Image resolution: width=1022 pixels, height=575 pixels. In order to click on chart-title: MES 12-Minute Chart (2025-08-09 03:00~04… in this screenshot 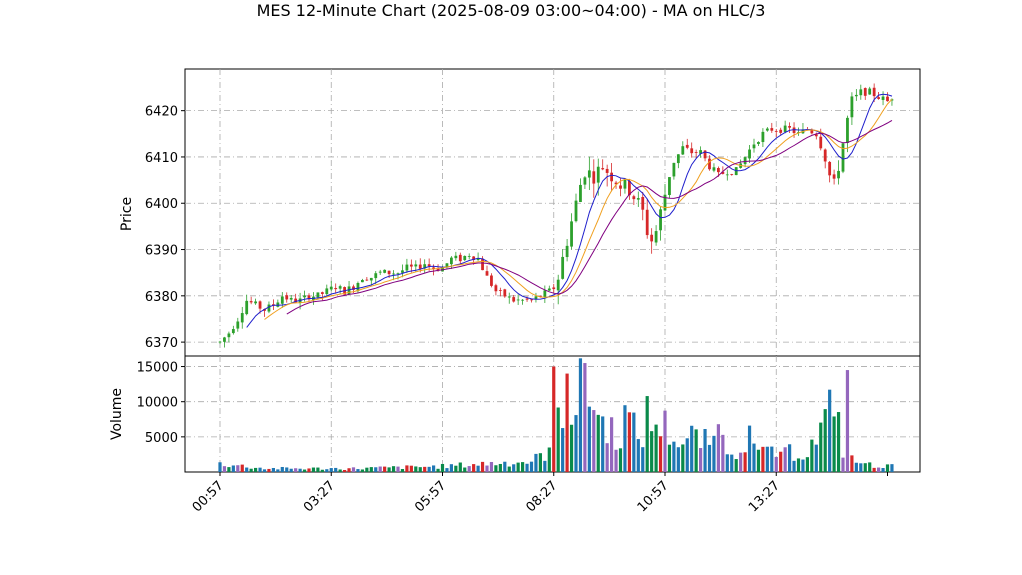, I will do `click(511, 10)`.